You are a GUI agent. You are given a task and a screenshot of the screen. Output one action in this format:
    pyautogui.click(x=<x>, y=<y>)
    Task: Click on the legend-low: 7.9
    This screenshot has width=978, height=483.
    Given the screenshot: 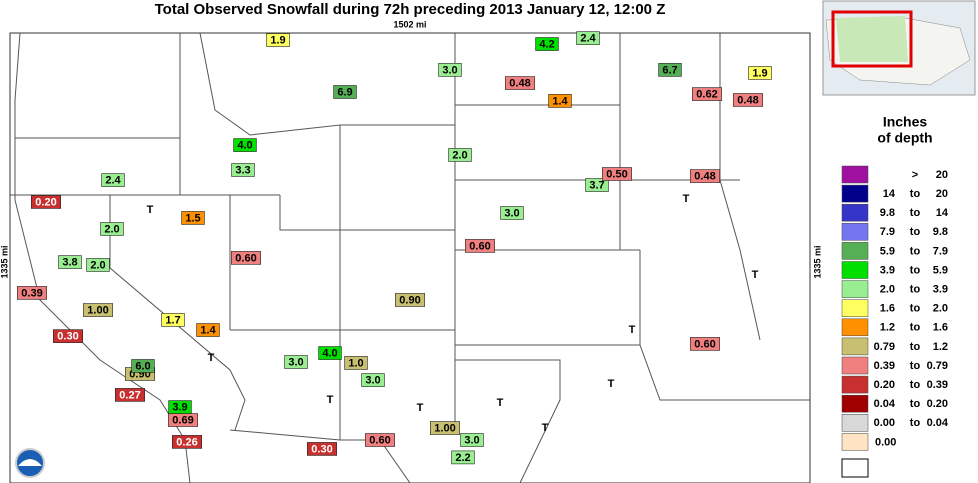 What is the action you would take?
    pyautogui.click(x=887, y=232)
    